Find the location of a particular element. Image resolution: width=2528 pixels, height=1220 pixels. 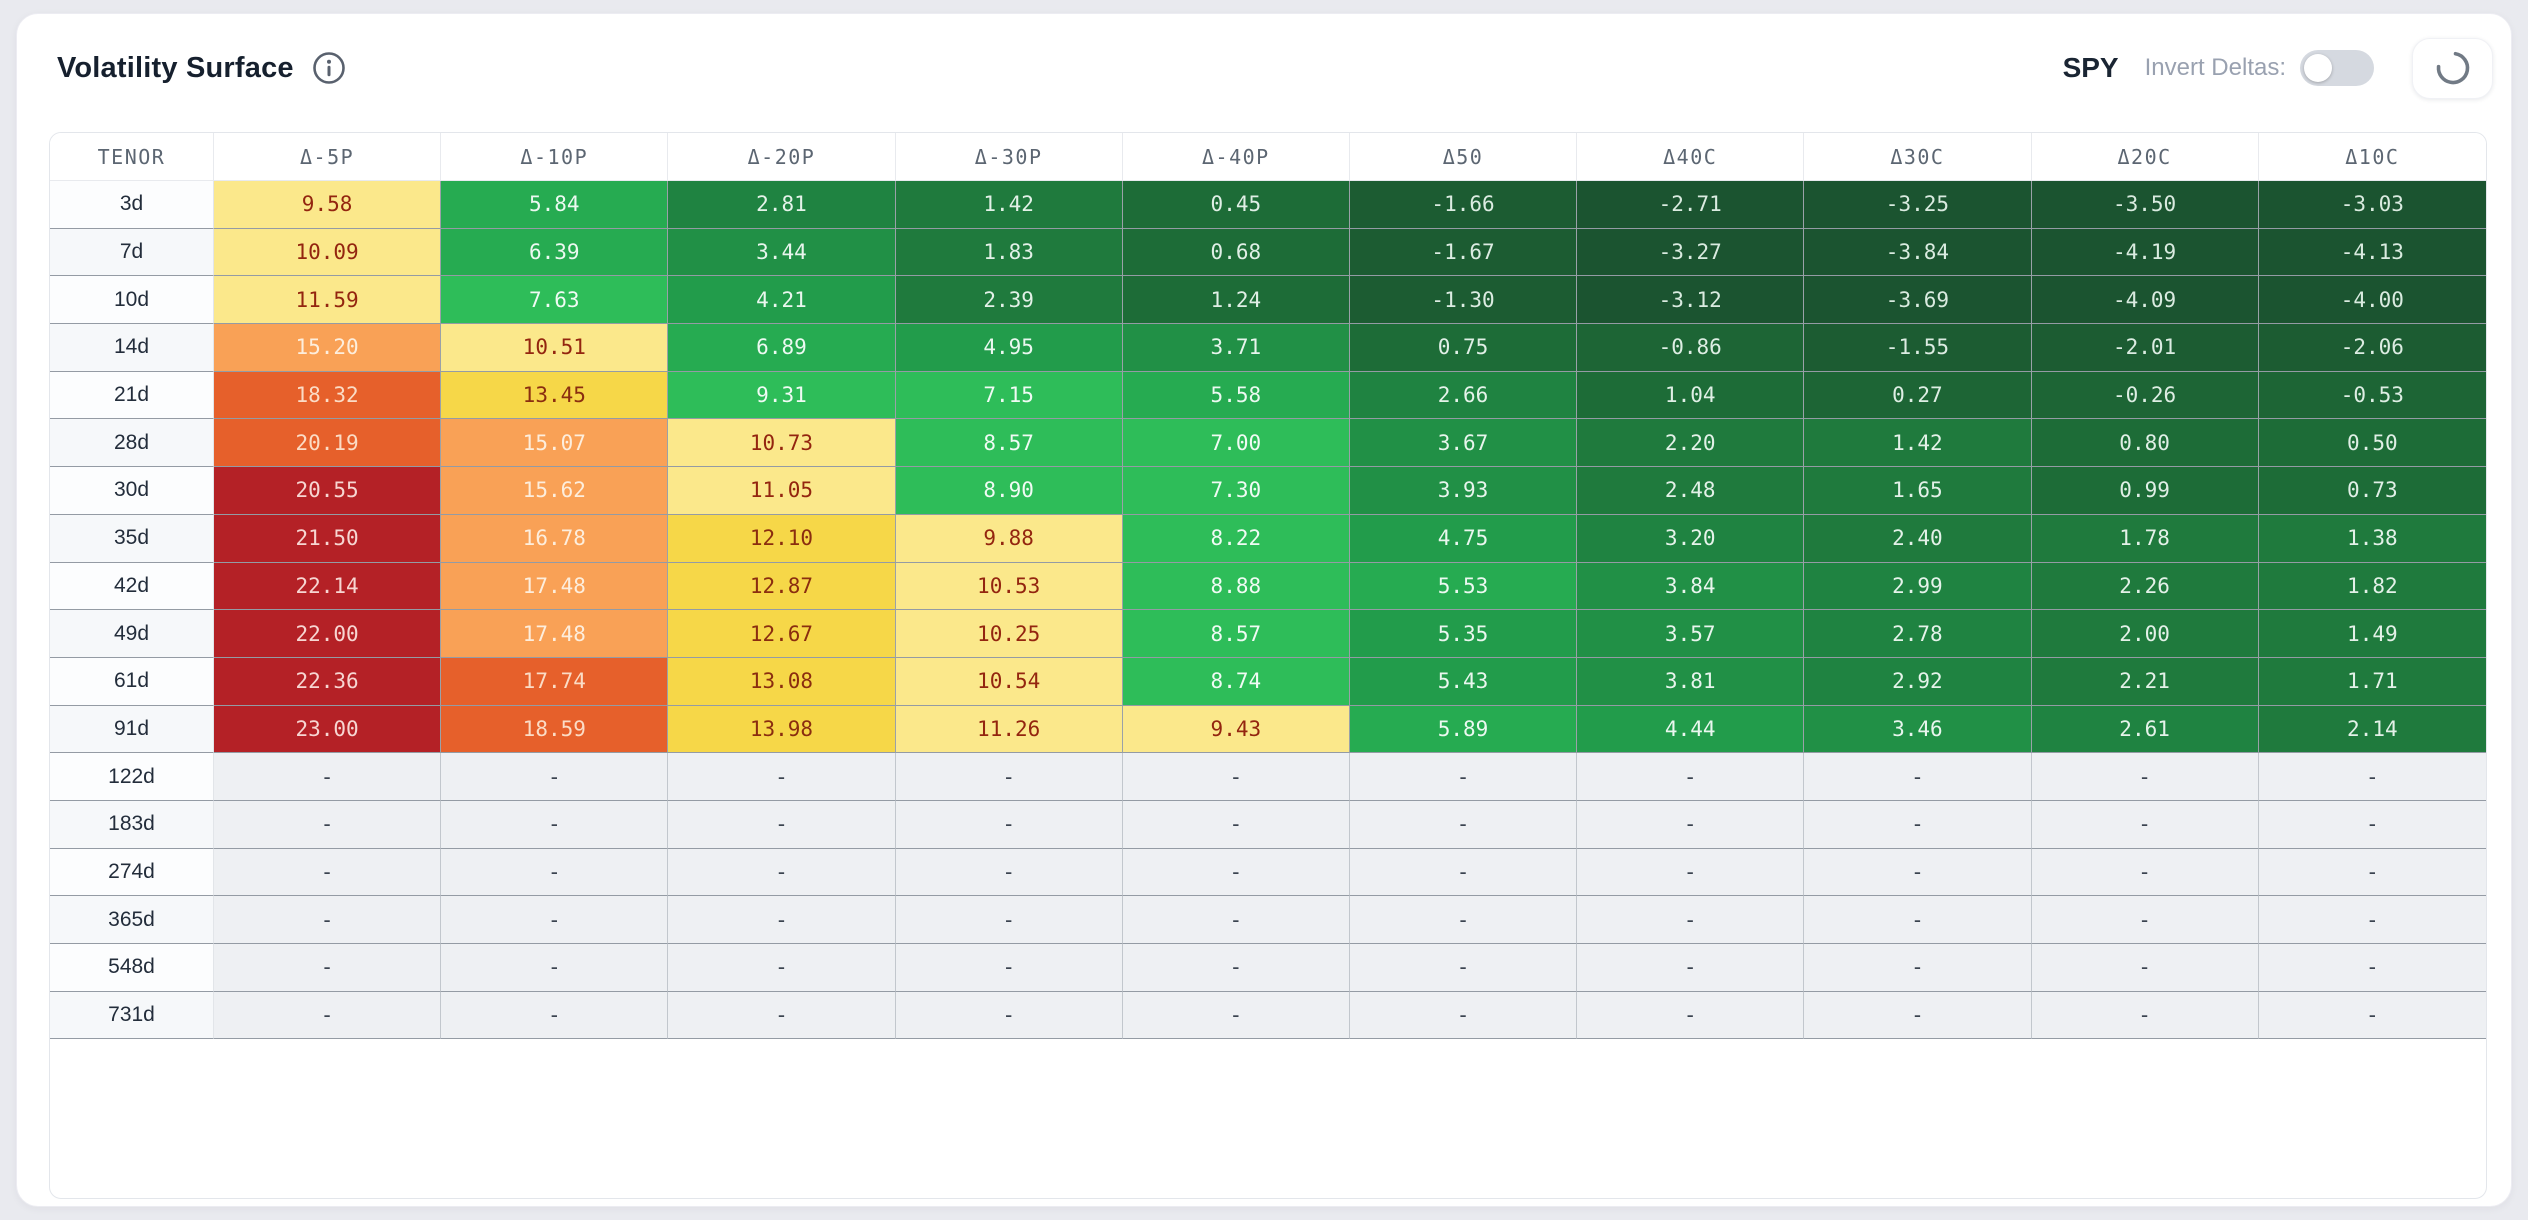

delta-column-header: Δ-20P is located at coordinates (782, 157).